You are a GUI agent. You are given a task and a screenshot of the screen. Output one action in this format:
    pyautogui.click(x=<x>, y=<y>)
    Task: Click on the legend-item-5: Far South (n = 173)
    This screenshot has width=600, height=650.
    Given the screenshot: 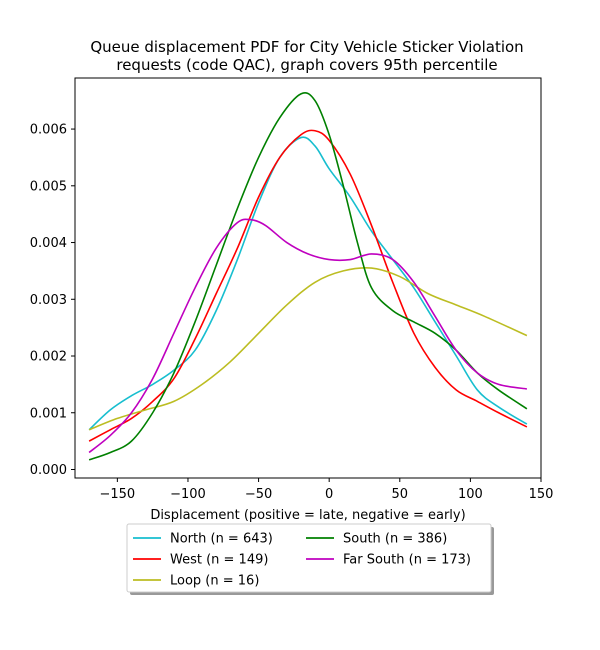 What is the action you would take?
    pyautogui.click(x=388, y=560)
    